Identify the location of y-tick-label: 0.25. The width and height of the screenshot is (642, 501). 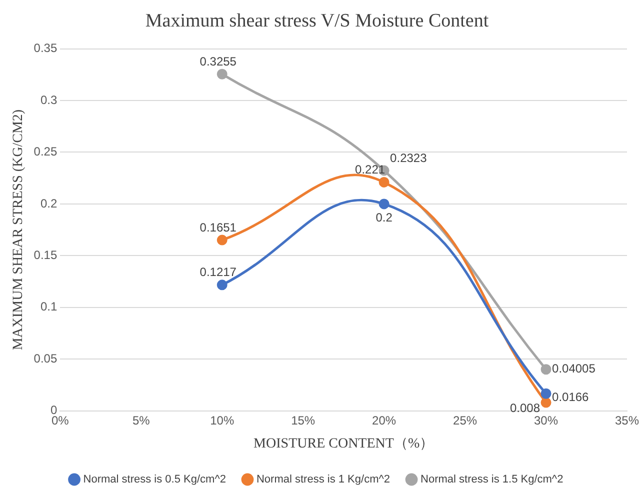
(46, 151).